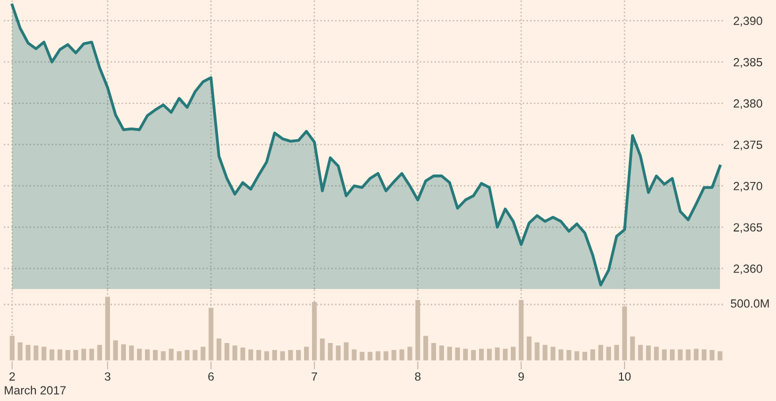 The height and width of the screenshot is (401, 776). Describe the element at coordinates (748, 104) in the screenshot. I see `y-tick-label: 2,380` at that location.